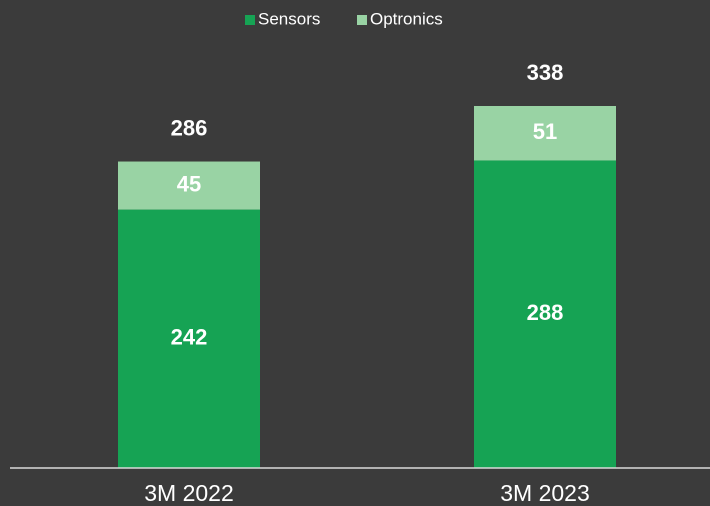  Describe the element at coordinates (189, 493) in the screenshot. I see `x-tick-label: 3M 2022` at that location.